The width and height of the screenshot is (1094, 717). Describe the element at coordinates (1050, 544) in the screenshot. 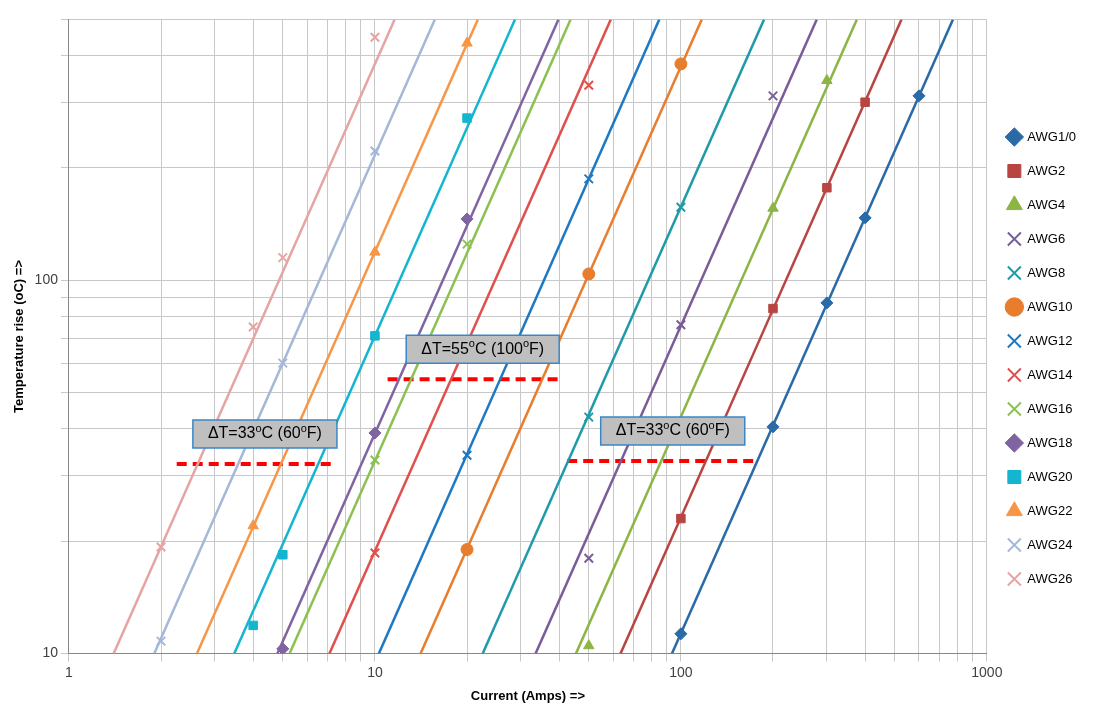

I see `legend-label: AWG24` at that location.